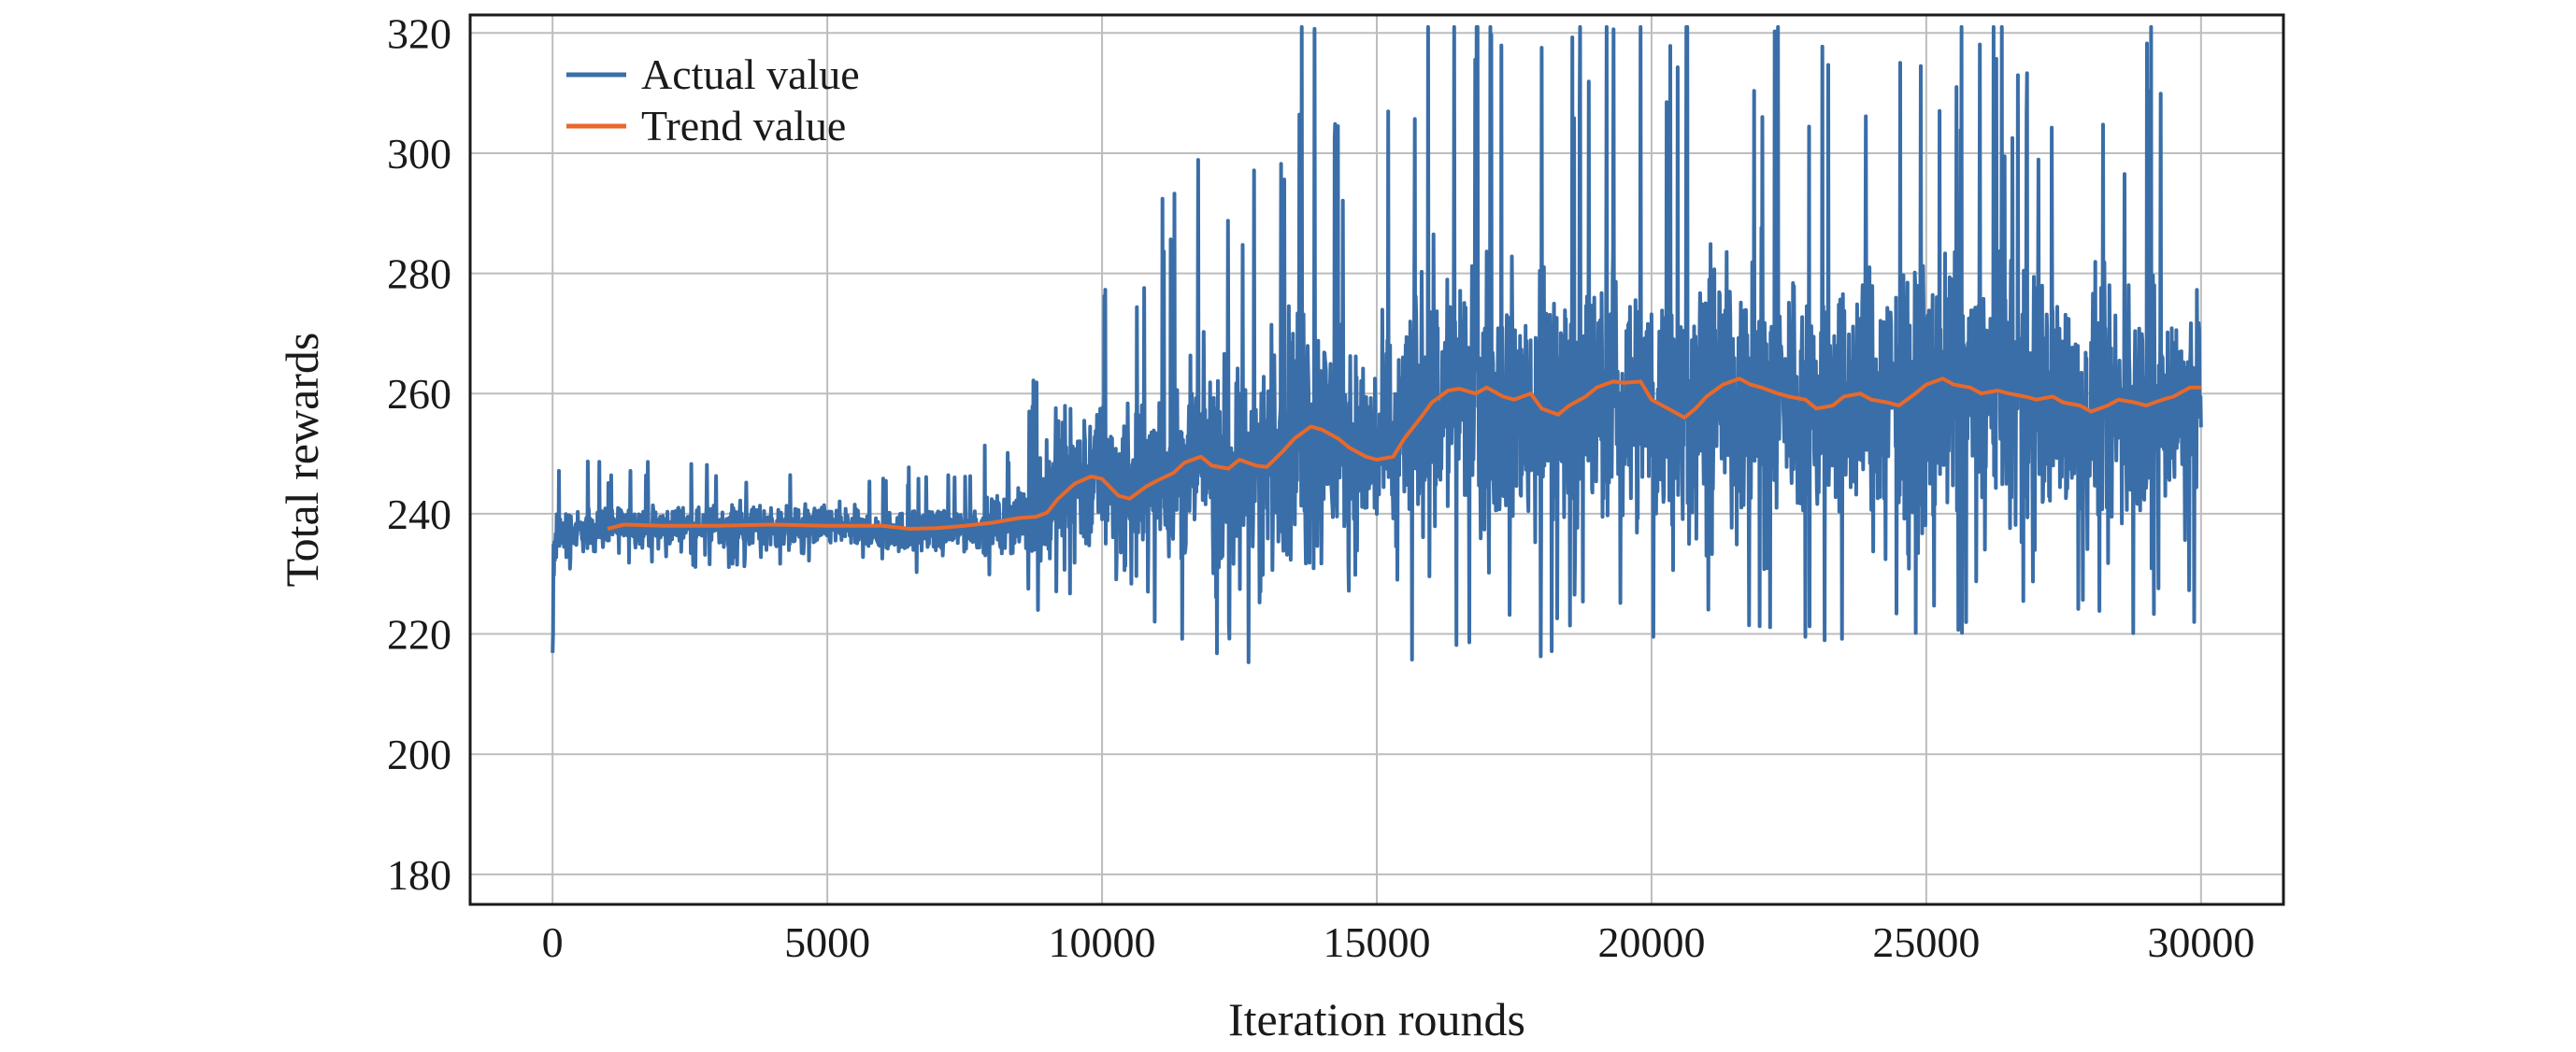  Describe the element at coordinates (1651, 942) in the screenshot. I see `x-tick-label: 20000` at that location.